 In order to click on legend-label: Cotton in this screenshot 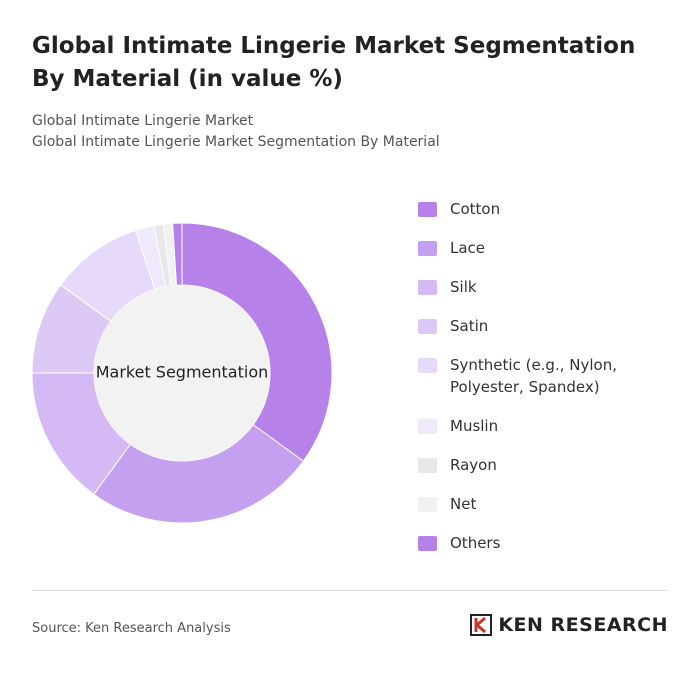, I will do `click(475, 209)`.